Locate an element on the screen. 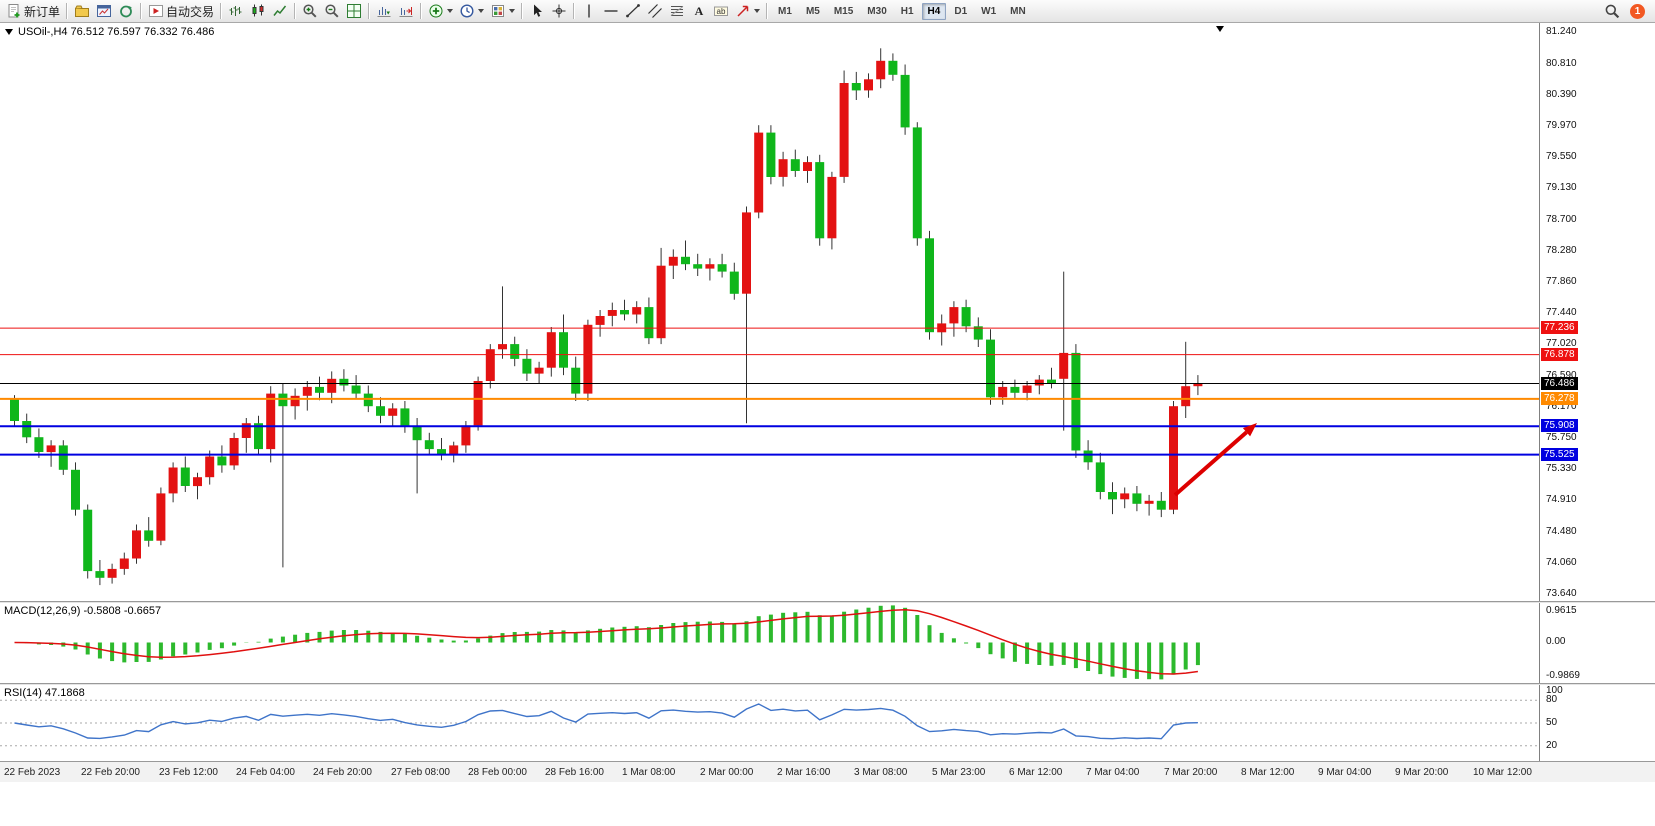 The image size is (1655, 826). auto-scroll-button is located at coordinates (384, 11).